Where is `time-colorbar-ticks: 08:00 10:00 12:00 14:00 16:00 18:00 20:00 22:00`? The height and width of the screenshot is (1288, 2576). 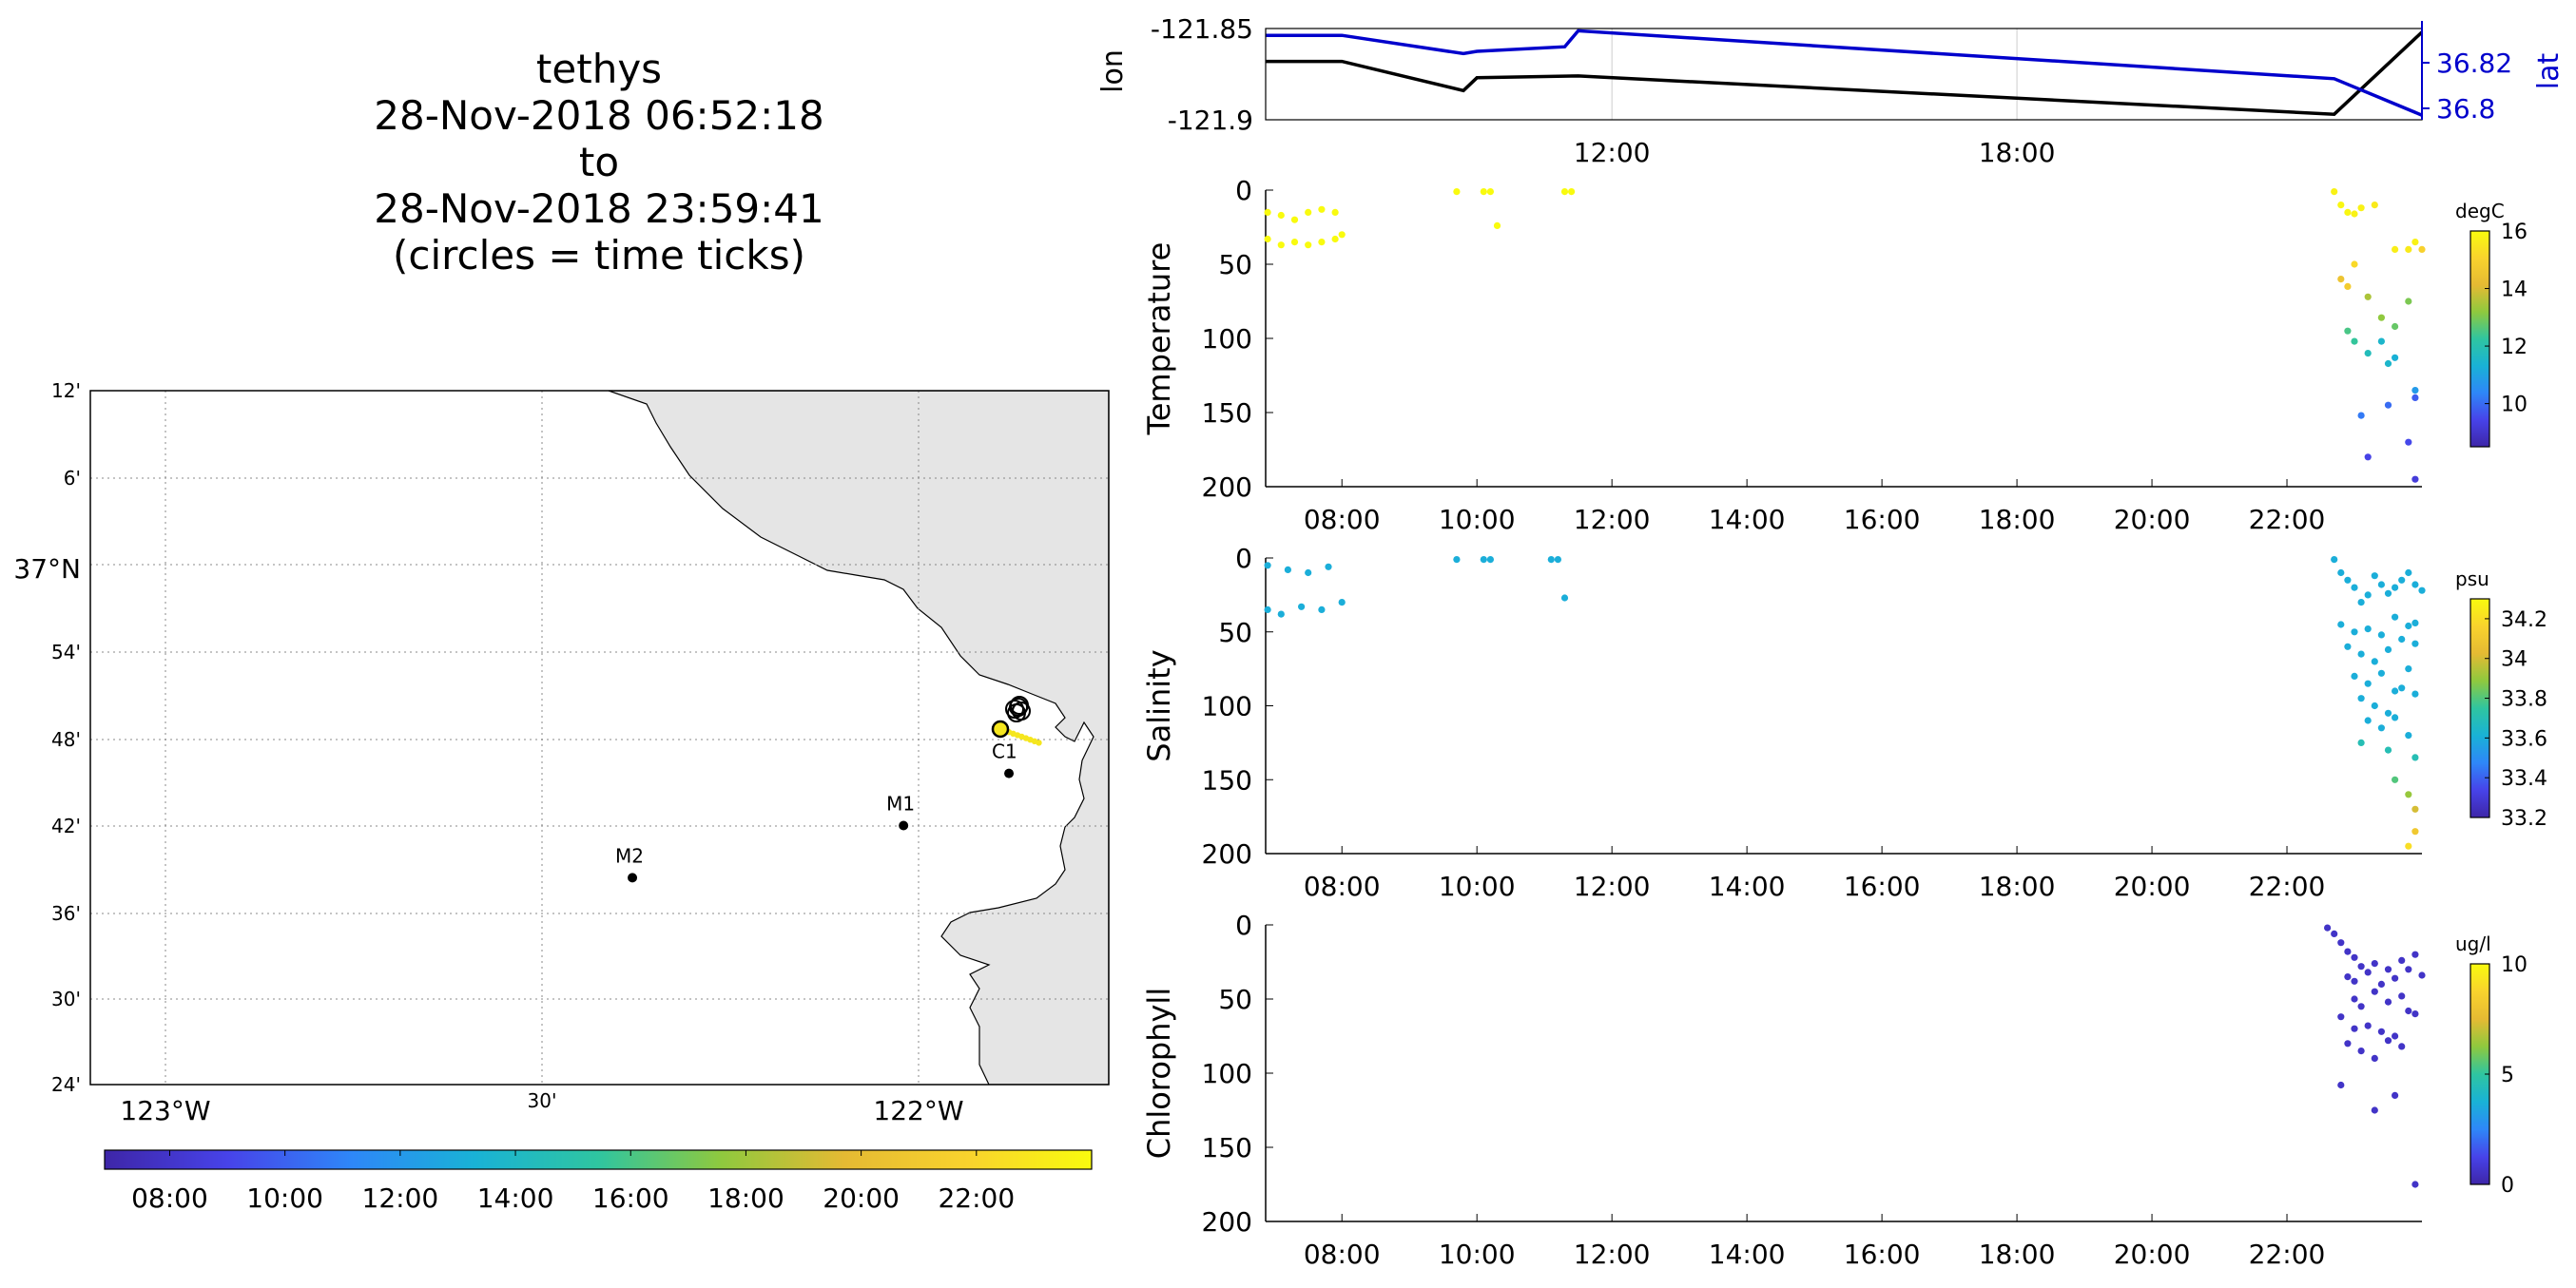
time-colorbar-ticks: 08:00 10:00 12:00 14:00 16:00 18:00 20:00 22:00 is located at coordinates (573, 1182).